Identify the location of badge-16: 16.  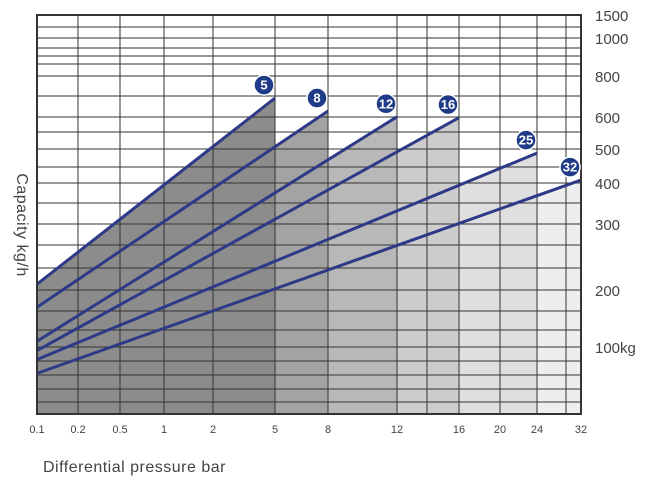
(448, 104).